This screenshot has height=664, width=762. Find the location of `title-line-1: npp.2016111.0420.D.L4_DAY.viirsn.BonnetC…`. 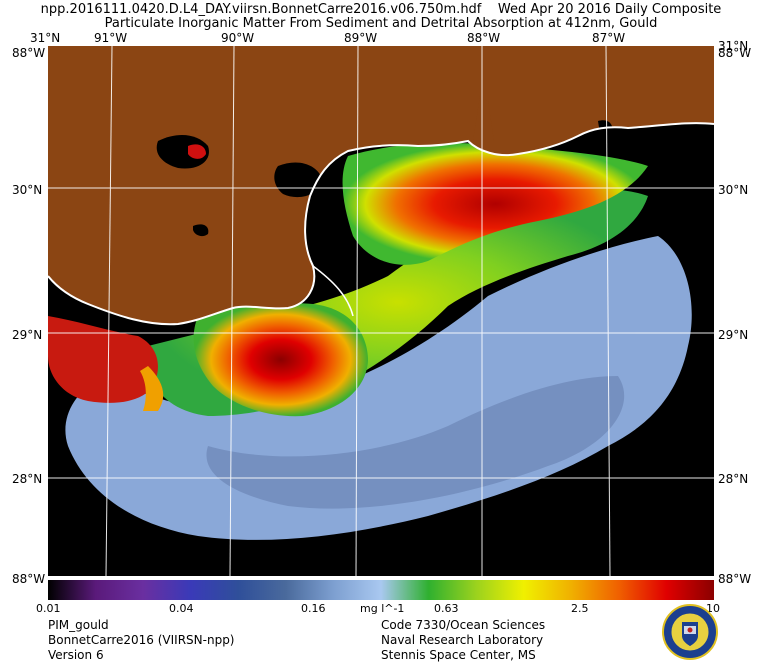

title-line-1: npp.2016111.0420.D.L4_DAY.viirsn.BonnetC… is located at coordinates (381, 9).